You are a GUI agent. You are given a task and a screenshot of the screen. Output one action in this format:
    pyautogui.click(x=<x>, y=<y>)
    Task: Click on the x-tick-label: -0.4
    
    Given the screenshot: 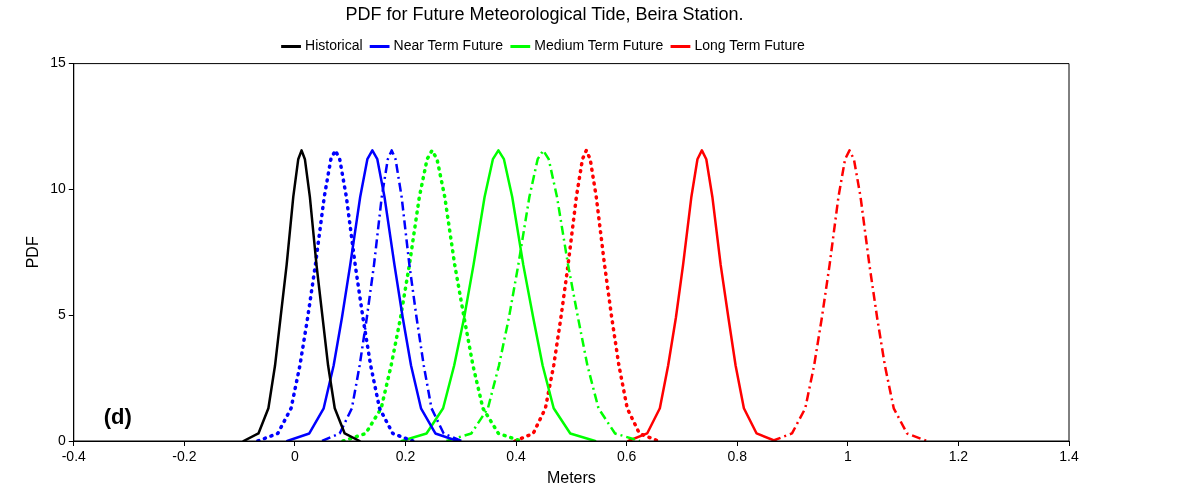 What is the action you would take?
    pyautogui.click(x=74, y=456)
    